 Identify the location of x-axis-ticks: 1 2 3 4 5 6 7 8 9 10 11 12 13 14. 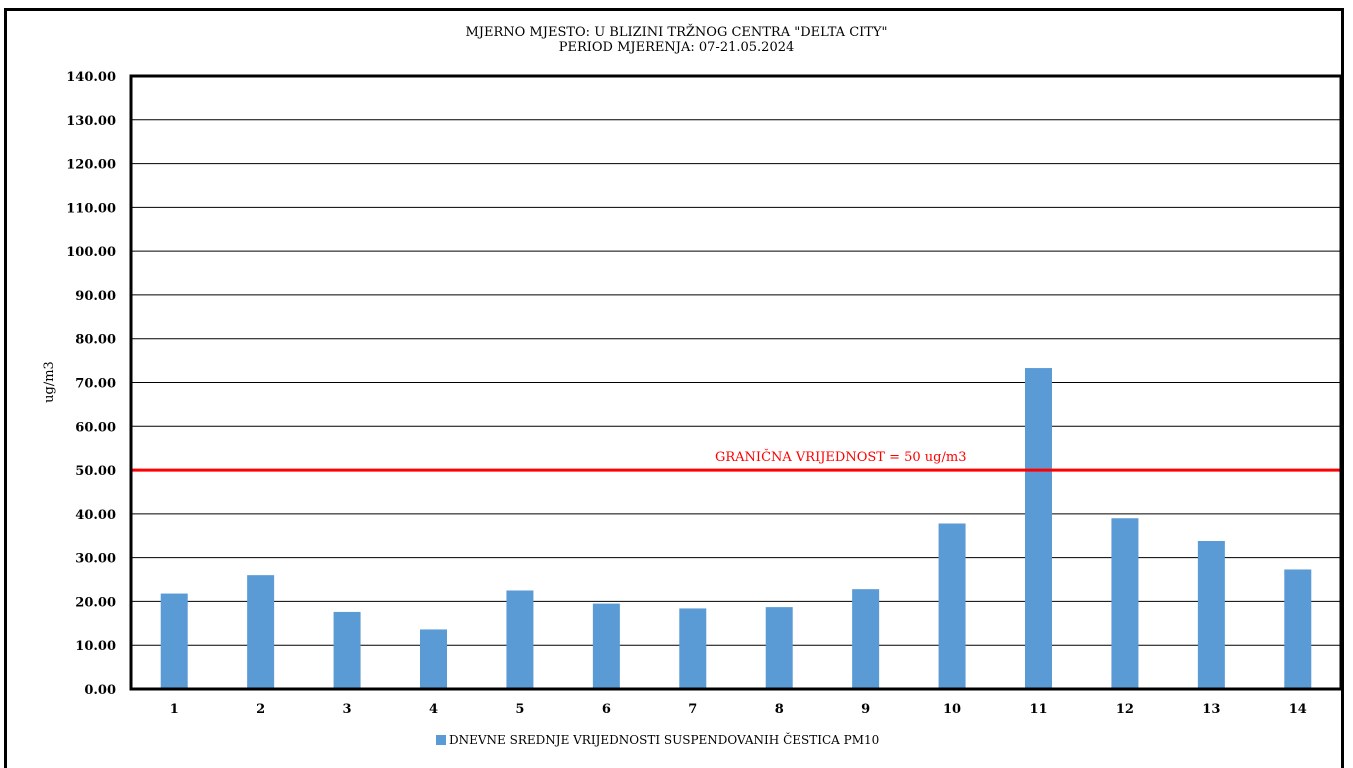
(738, 709).